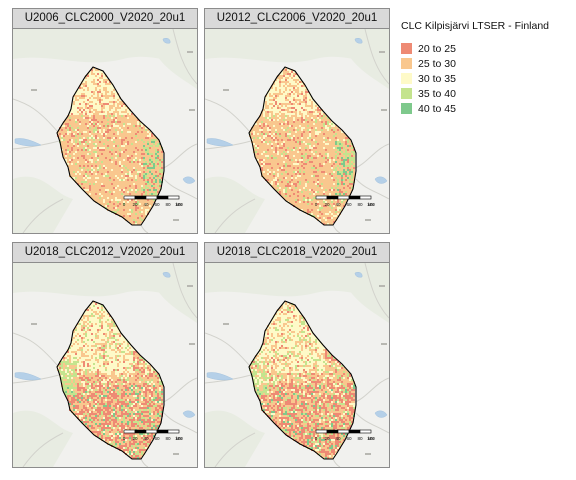  What do you see at coordinates (475, 63) in the screenshot?
I see `legend-item: 25 to 30` at bounding box center [475, 63].